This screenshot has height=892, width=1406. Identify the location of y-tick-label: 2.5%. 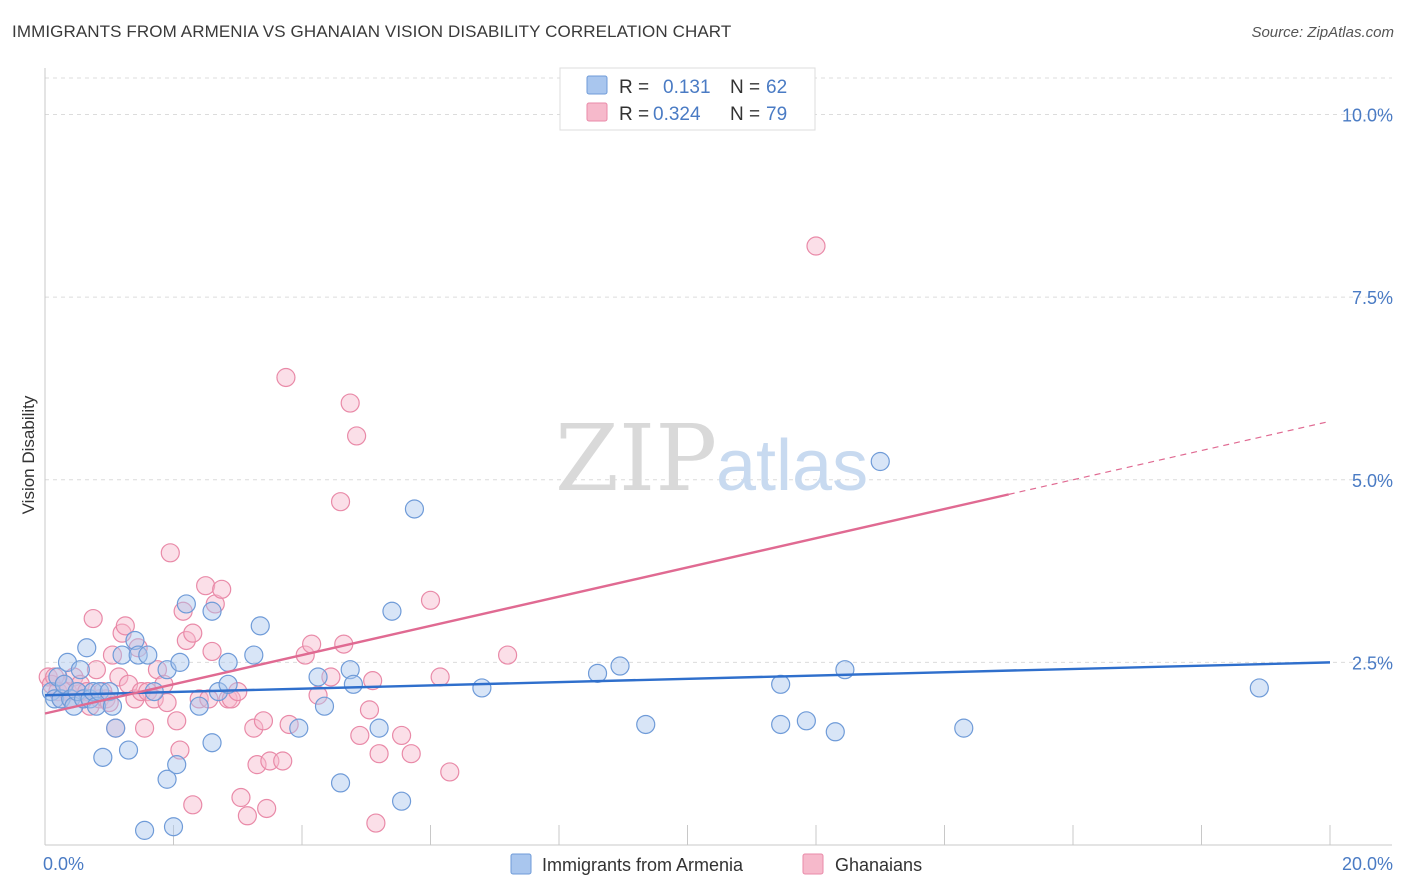
(1372, 663).